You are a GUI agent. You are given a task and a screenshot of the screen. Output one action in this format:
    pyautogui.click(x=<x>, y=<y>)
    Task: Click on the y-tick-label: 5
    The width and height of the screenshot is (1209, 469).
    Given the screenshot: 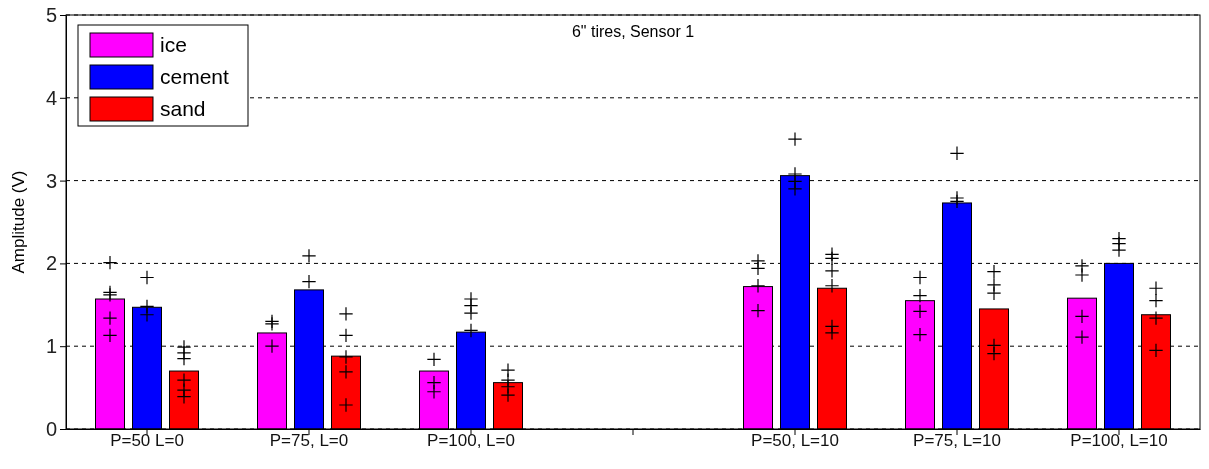 What is the action you would take?
    pyautogui.click(x=51, y=14)
    